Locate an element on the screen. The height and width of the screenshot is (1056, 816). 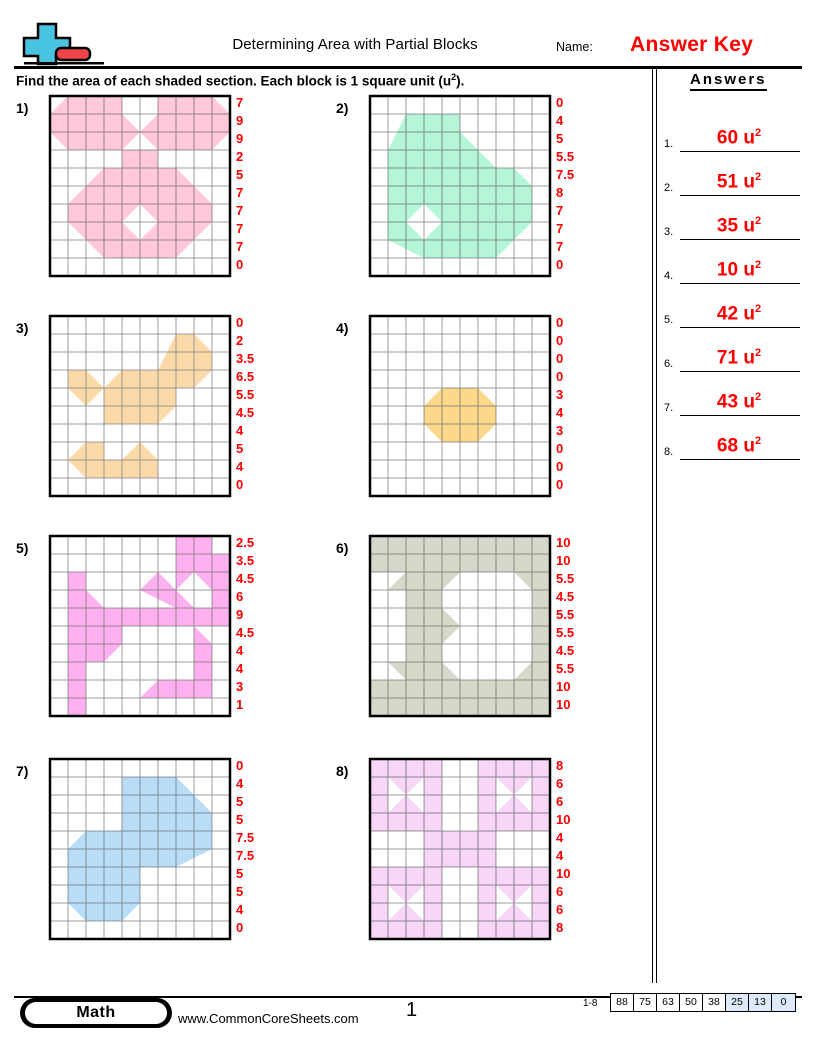
score-cell: 63 is located at coordinates (668, 1002).